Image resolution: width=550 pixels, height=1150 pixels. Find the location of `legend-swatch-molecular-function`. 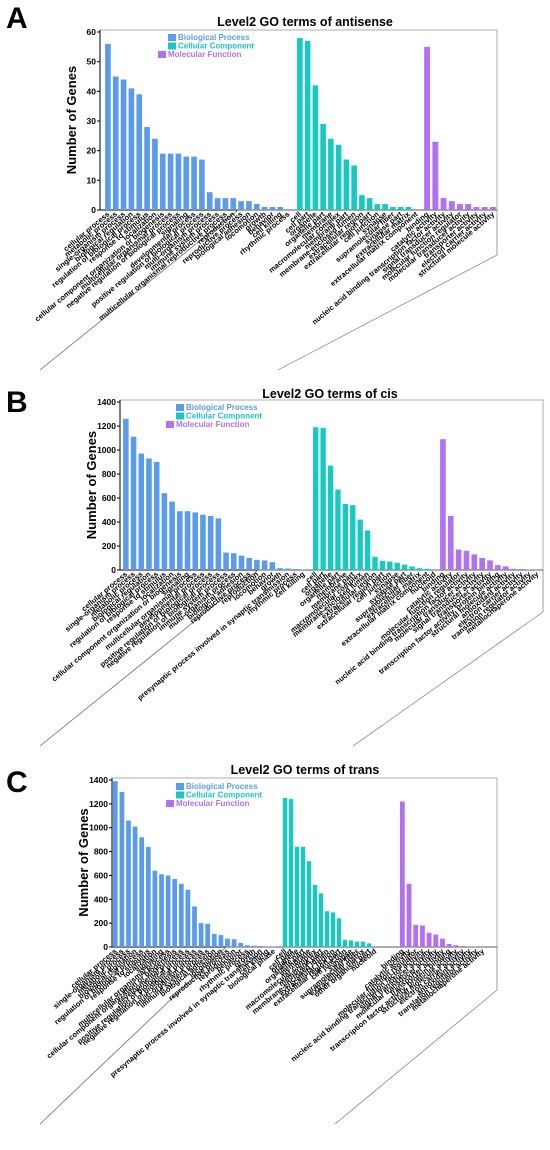

legend-swatch-molecular-function is located at coordinates (170, 424).